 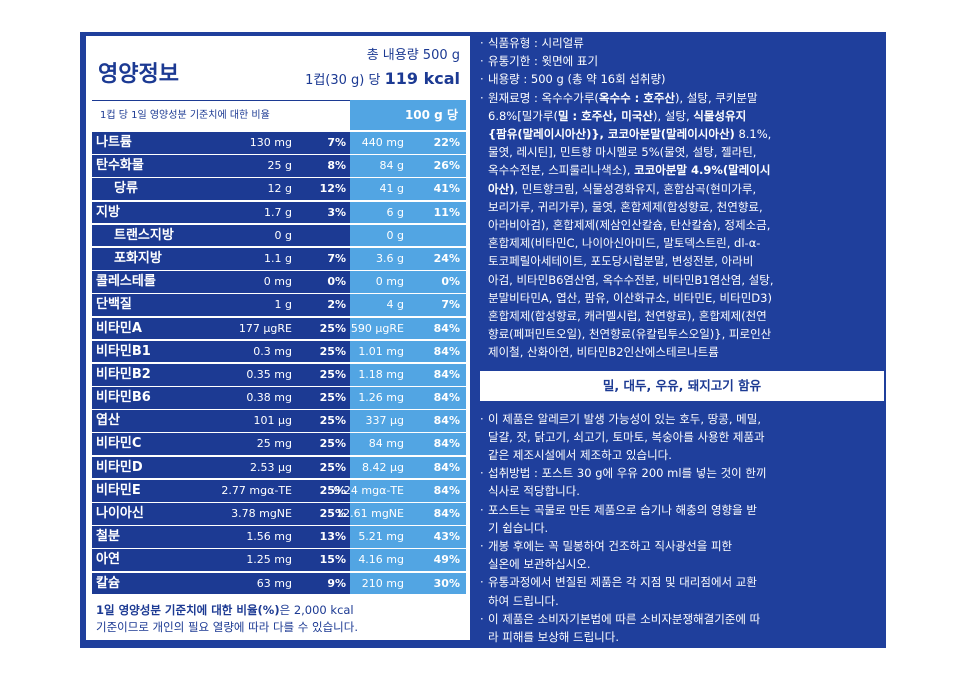 What do you see at coordinates (381, 560) in the screenshot?
I see `amount-per-100g: 4.16 mg` at bounding box center [381, 560].